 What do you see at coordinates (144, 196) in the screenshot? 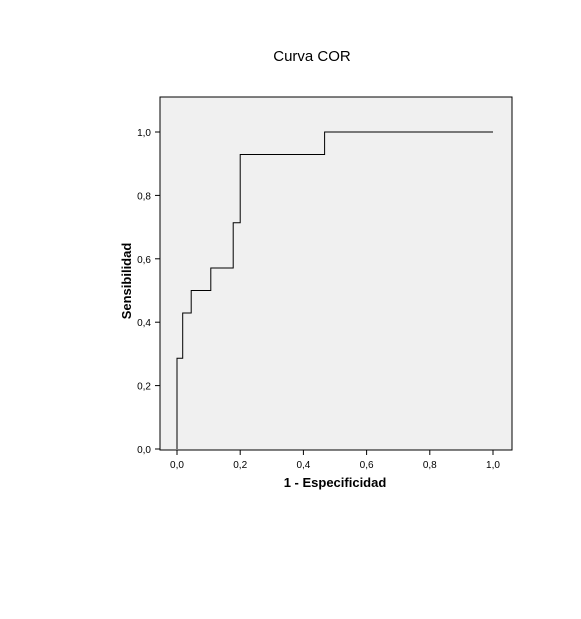
I see `y-tick-label: 0,8` at bounding box center [144, 196].